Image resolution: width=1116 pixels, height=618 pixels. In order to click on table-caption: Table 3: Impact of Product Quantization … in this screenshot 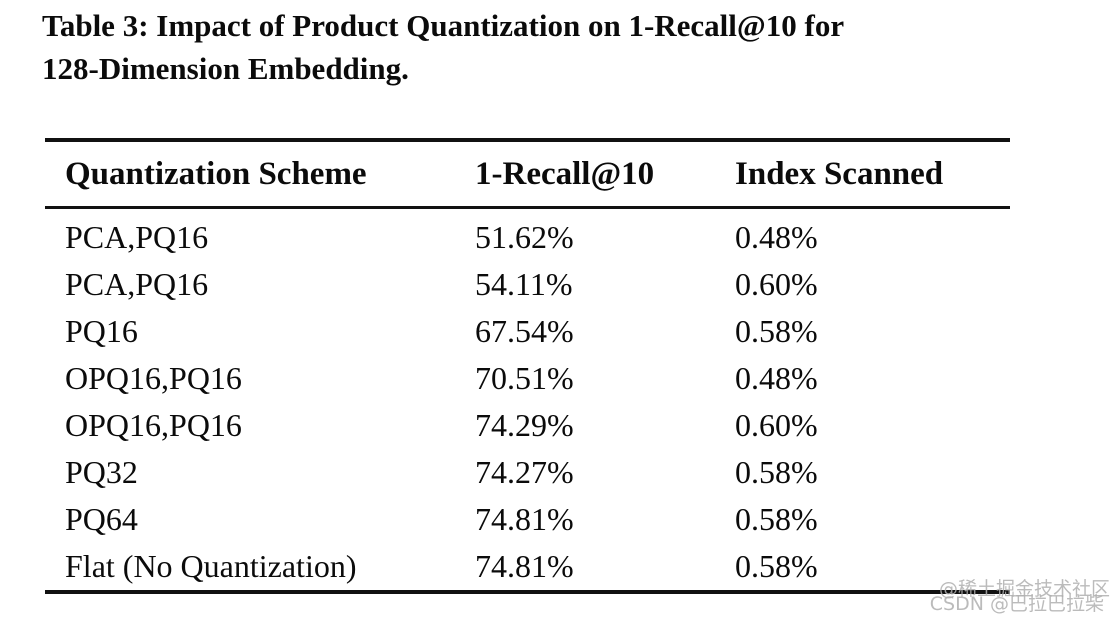, I will do `click(547, 47)`.